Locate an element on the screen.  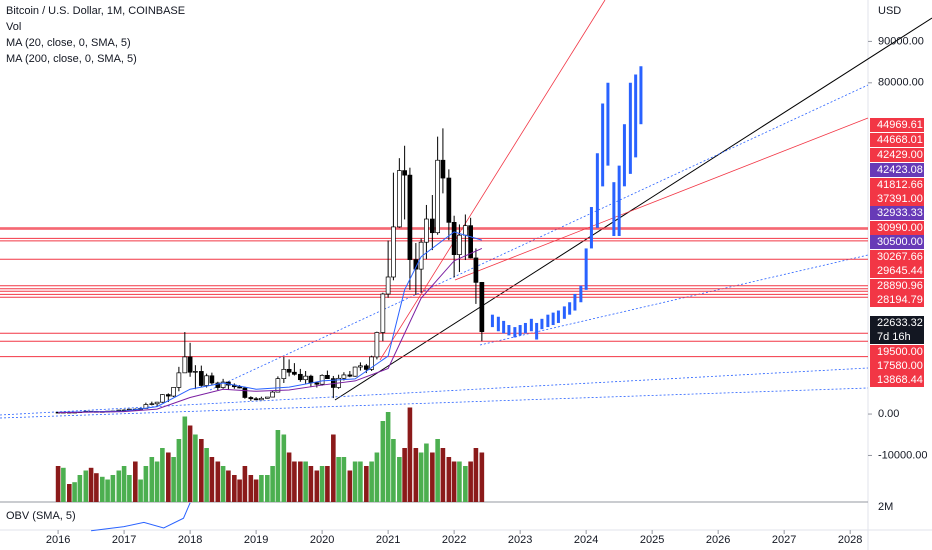
legend-entry: MA (20, close, 0, SMA, 5) is located at coordinates (68, 43).